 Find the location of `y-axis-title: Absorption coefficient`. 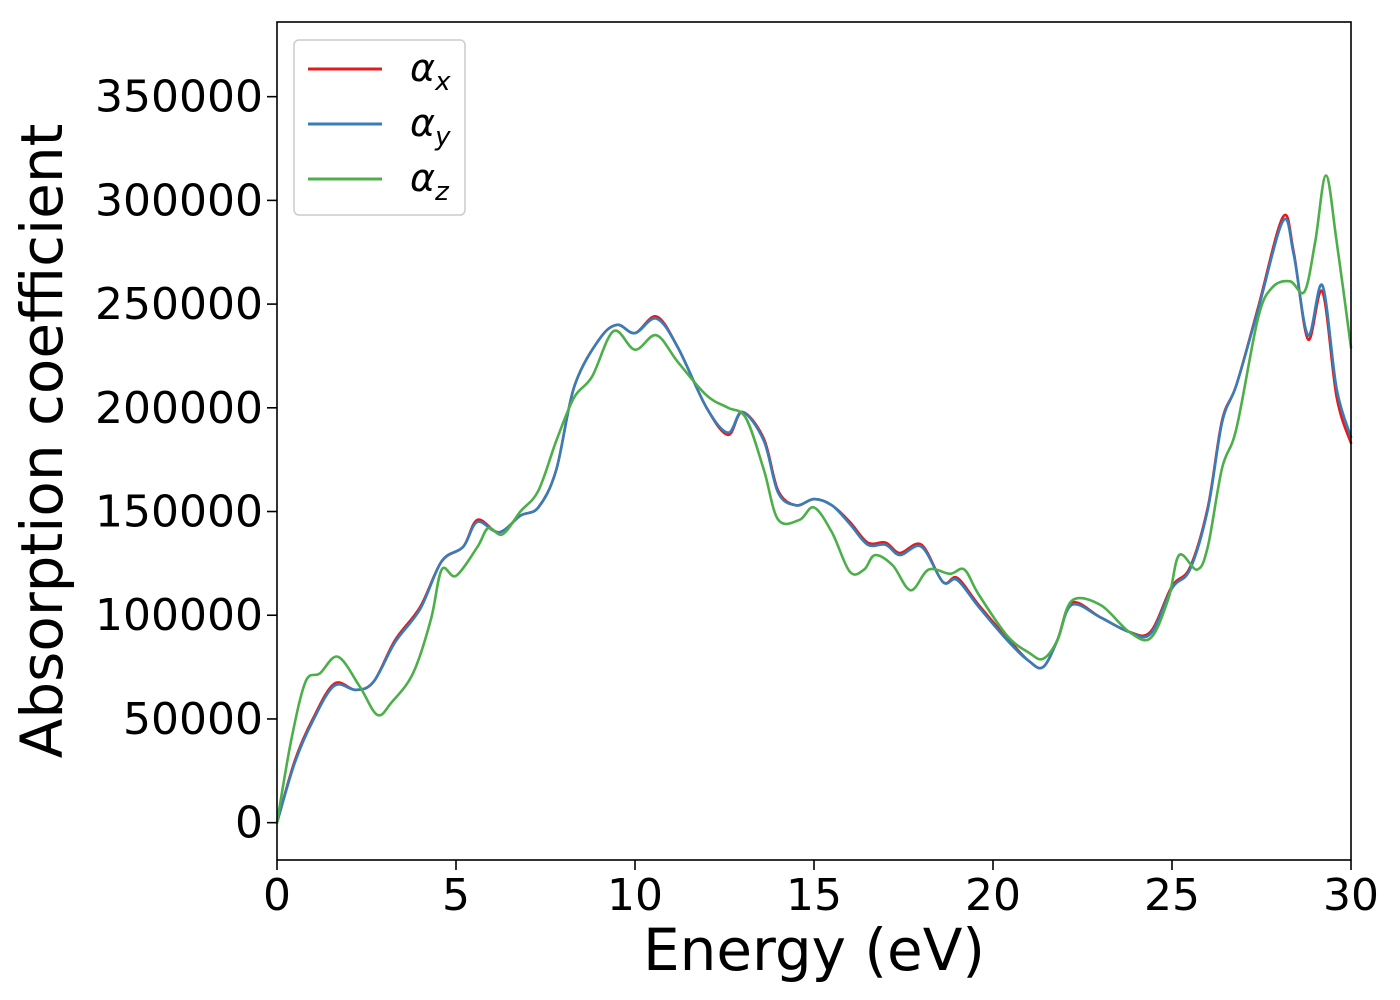

y-axis-title: Absorption coefficient is located at coordinates (42, 441).